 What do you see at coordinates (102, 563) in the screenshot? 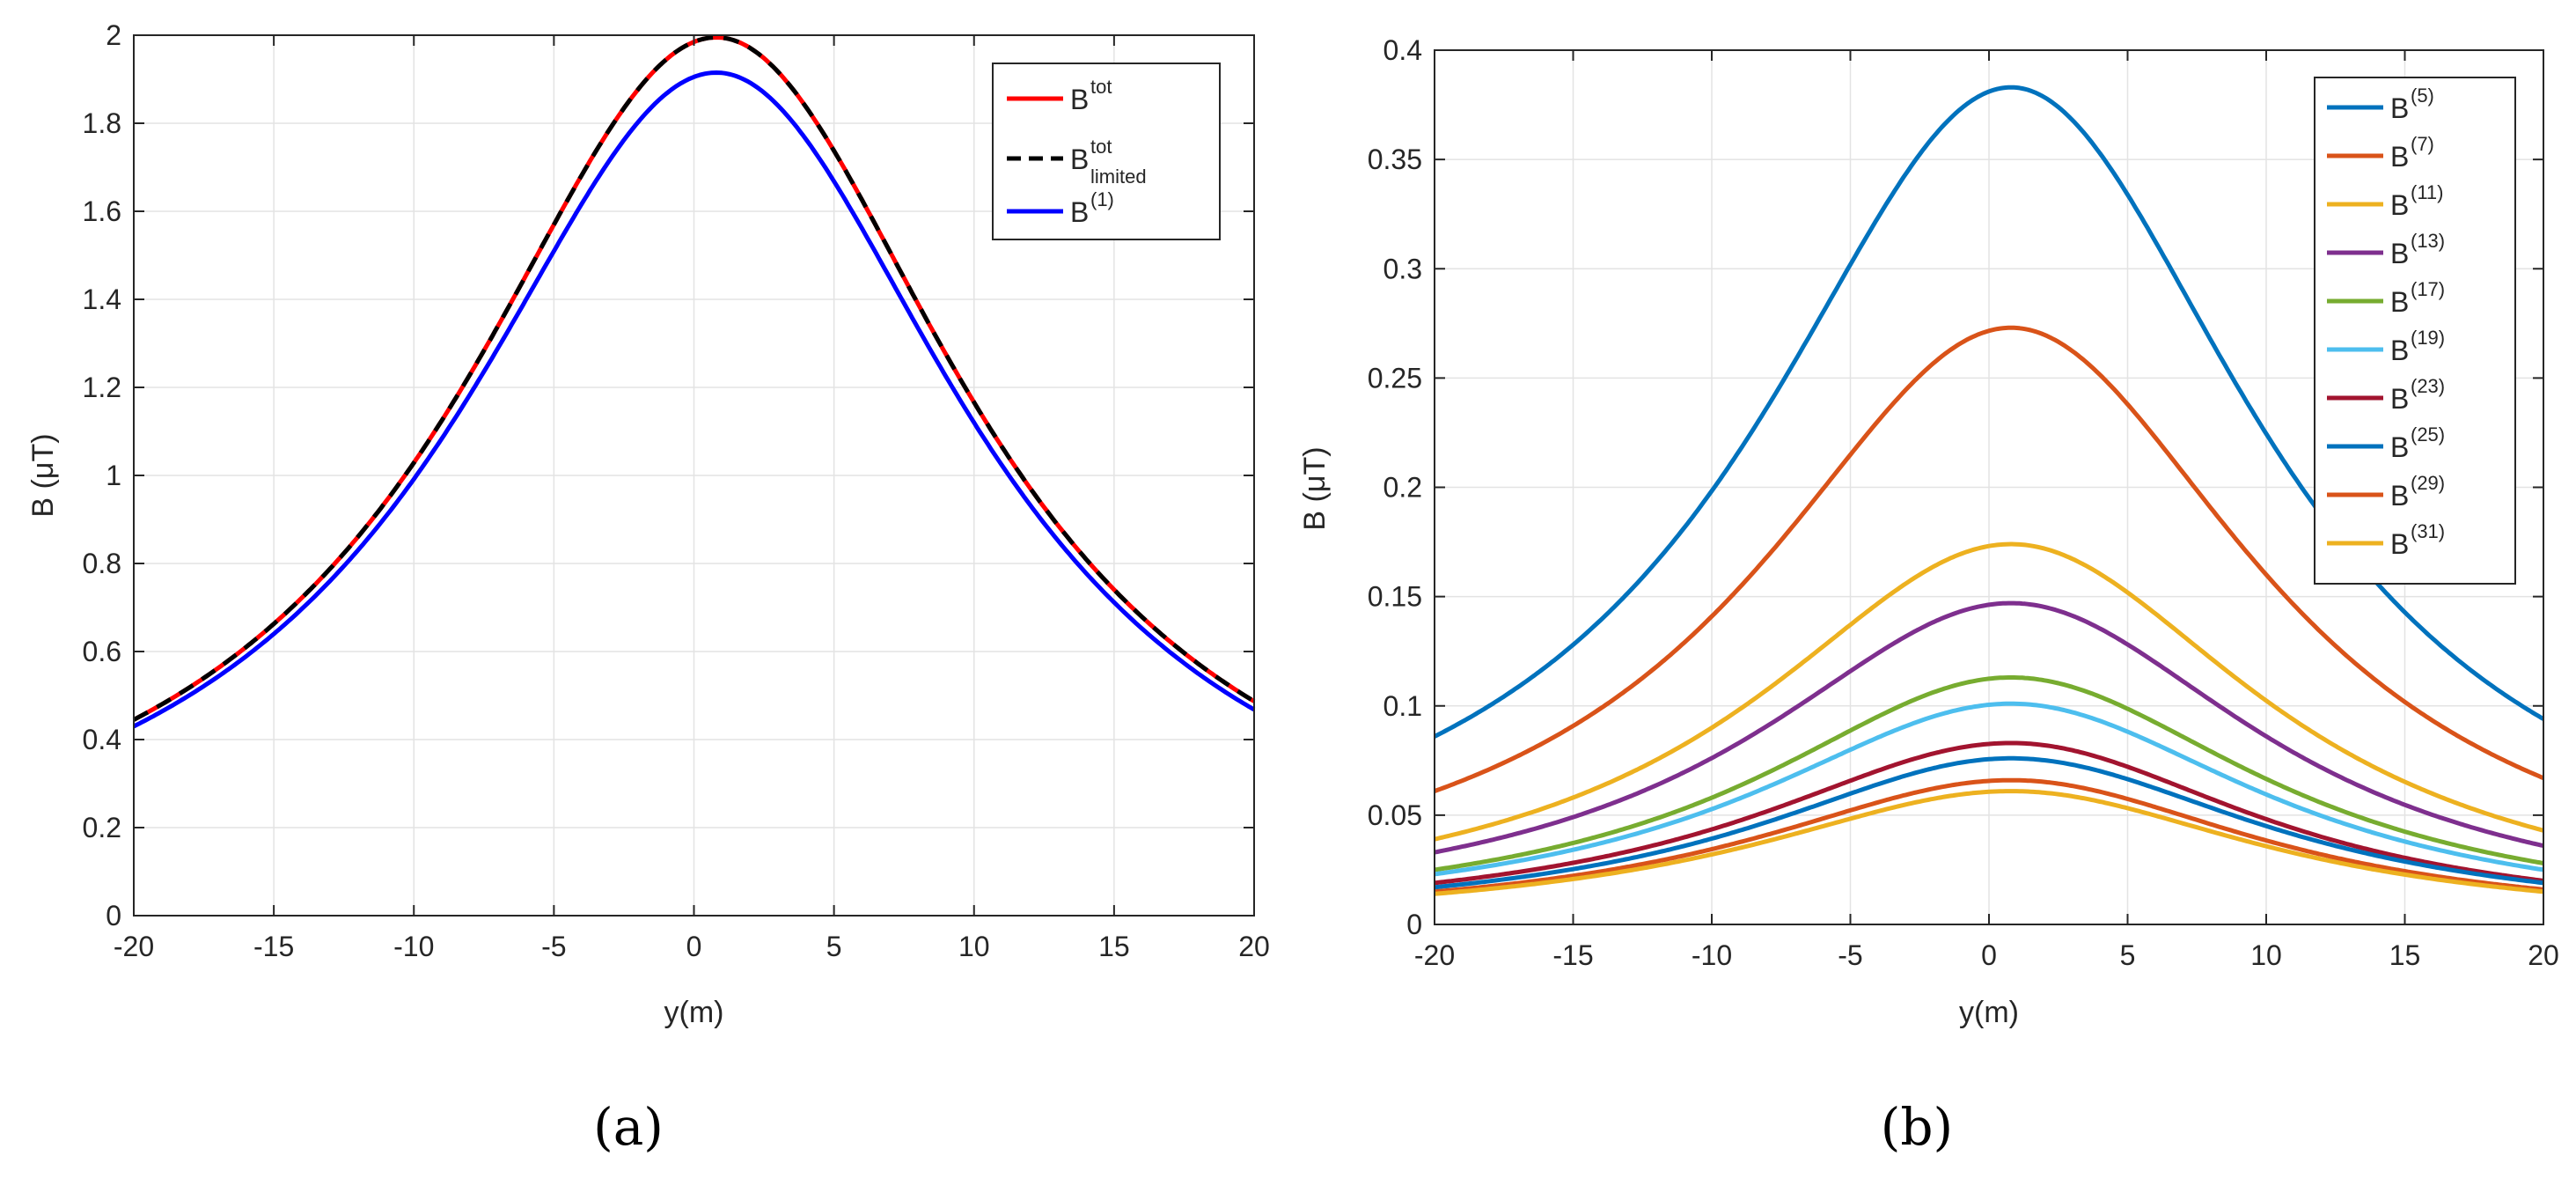
I see `y-tick-label: 0.8` at bounding box center [102, 563].